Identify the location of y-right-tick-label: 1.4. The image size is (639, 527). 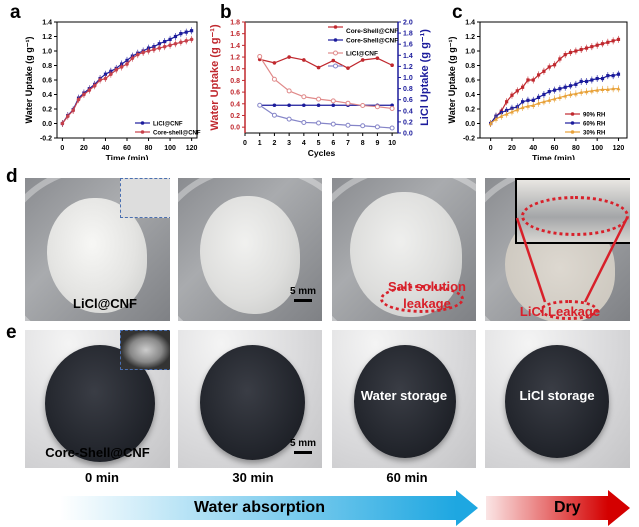
(408, 56).